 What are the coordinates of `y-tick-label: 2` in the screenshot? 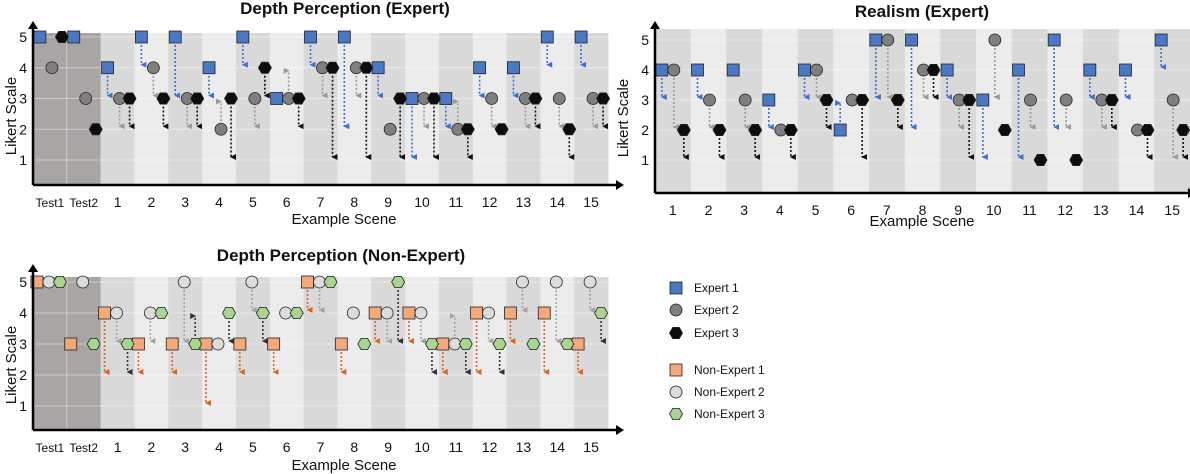 It's located at (23, 129).